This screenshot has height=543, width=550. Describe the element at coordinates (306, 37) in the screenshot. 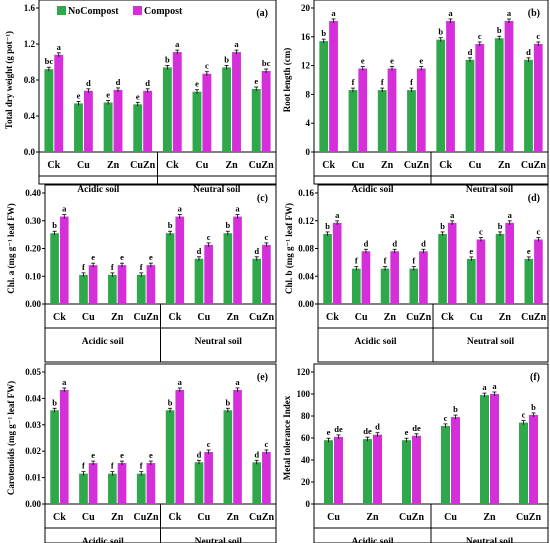

I see `y-tick-label: 16` at that location.